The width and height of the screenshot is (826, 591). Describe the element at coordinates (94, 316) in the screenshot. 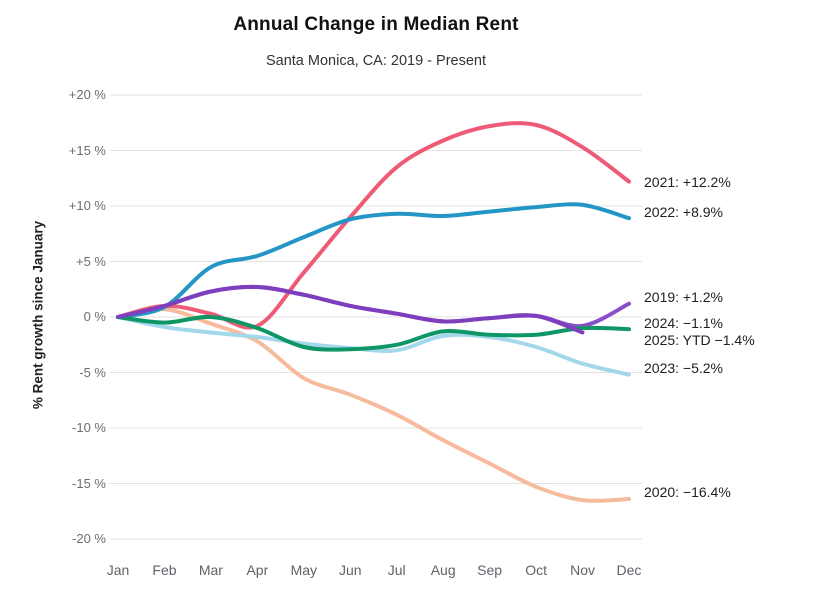

I see `y-axis-tick-label: 0 %` at that location.